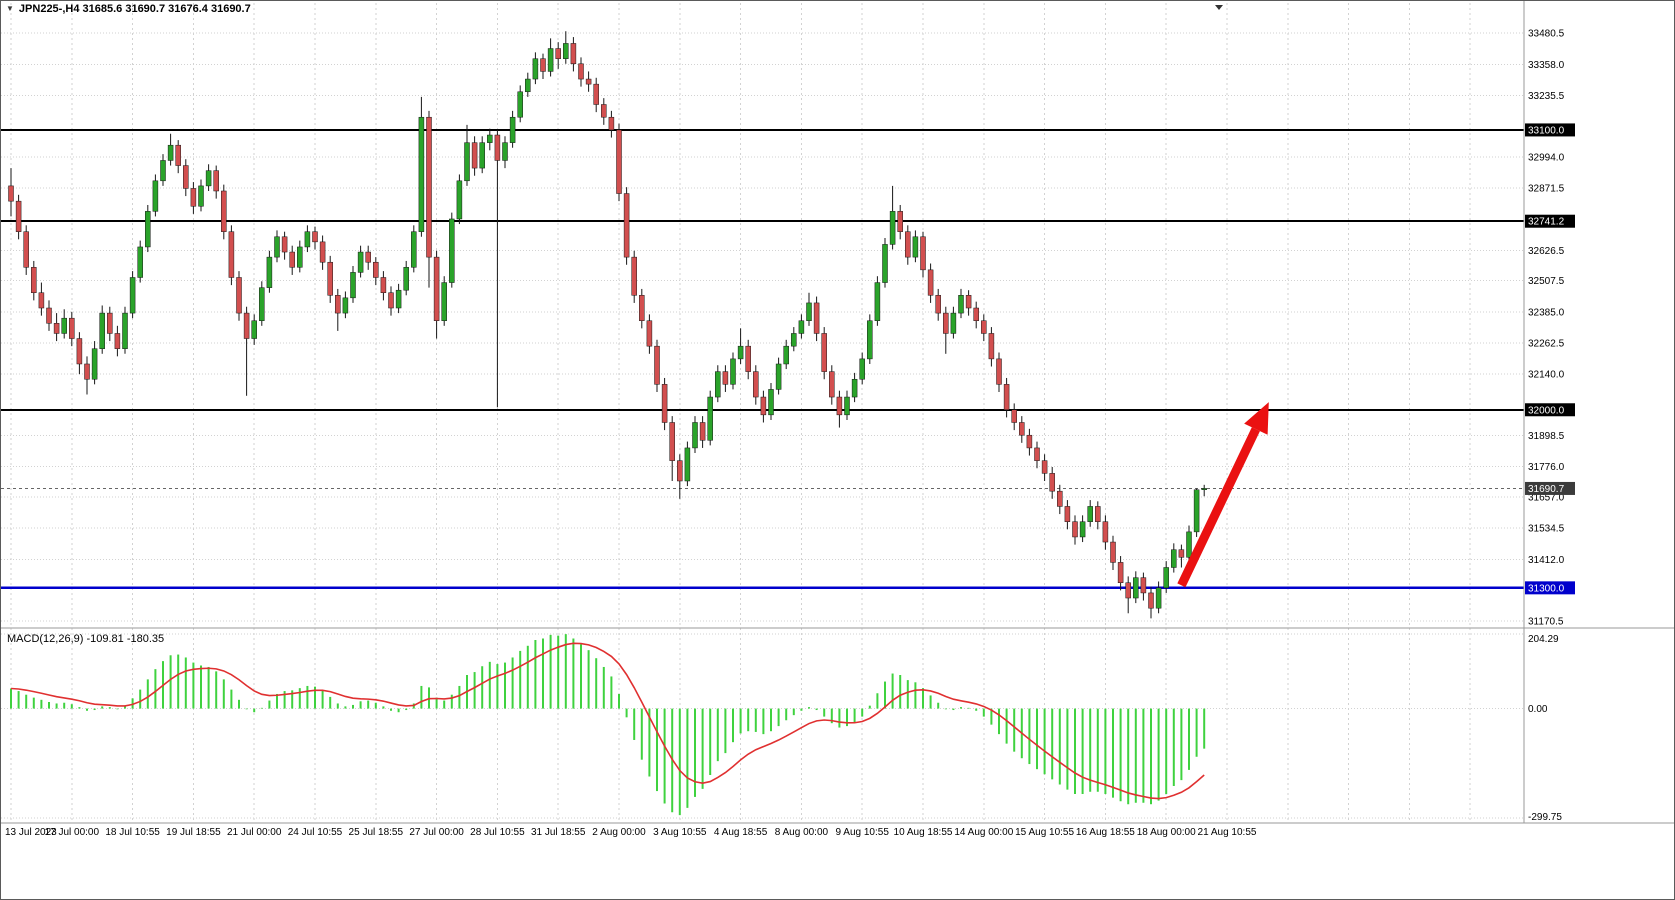 Image resolution: width=1675 pixels, height=900 pixels. What do you see at coordinates (1546, 251) in the screenshot?
I see `price-tick-label: 32626.5` at bounding box center [1546, 251].